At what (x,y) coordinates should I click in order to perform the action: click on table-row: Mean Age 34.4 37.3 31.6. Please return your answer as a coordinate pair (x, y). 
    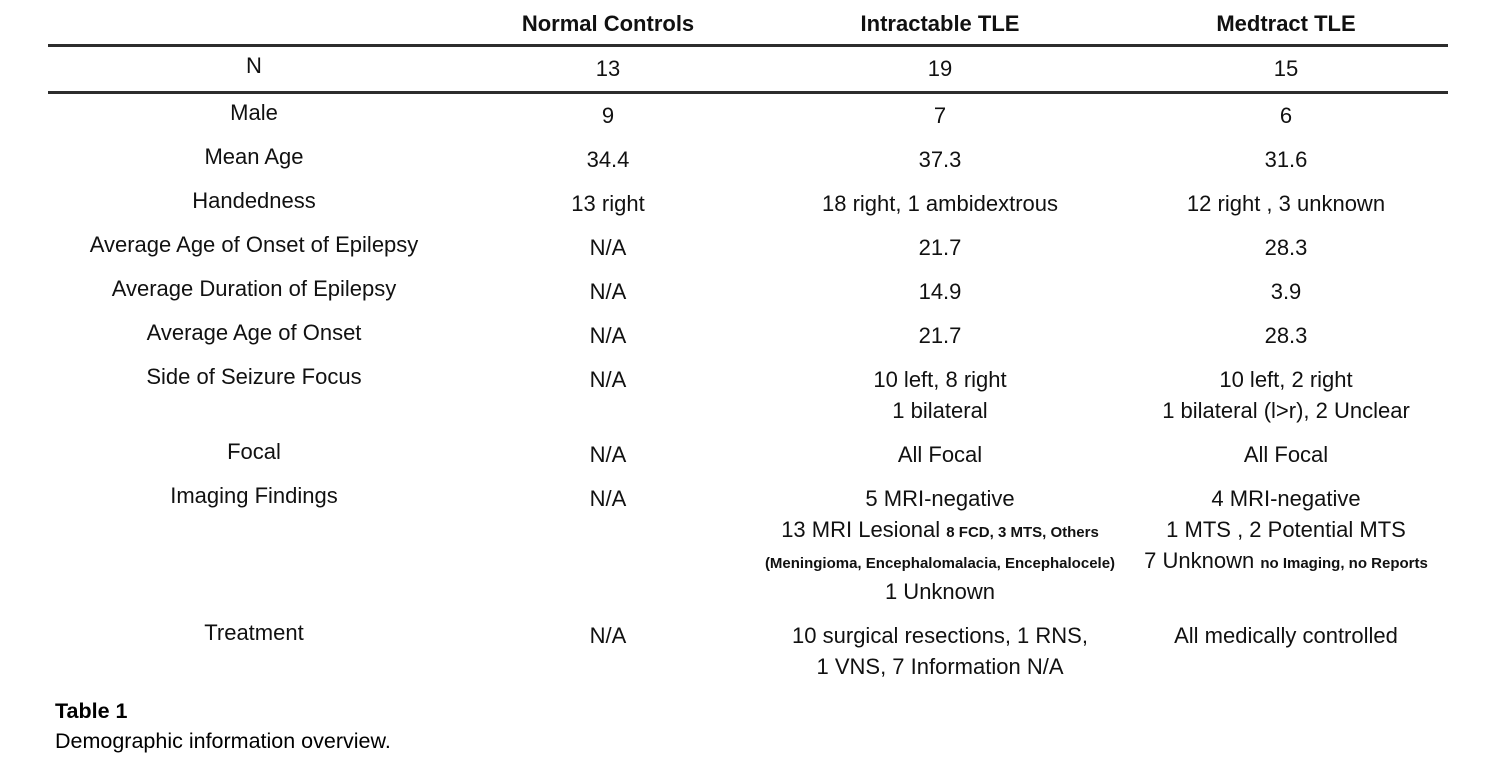
    Looking at the image, I should click on (748, 160).